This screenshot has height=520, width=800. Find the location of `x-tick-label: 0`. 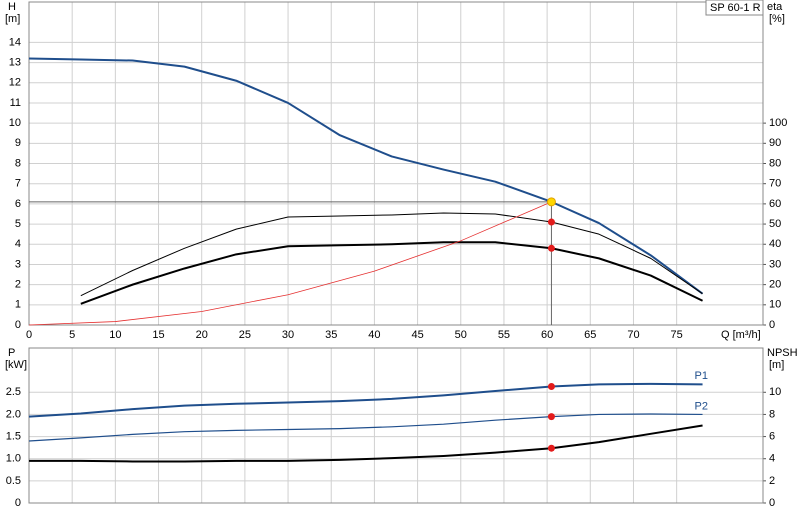

x-tick-label: 0 is located at coordinates (29, 335).